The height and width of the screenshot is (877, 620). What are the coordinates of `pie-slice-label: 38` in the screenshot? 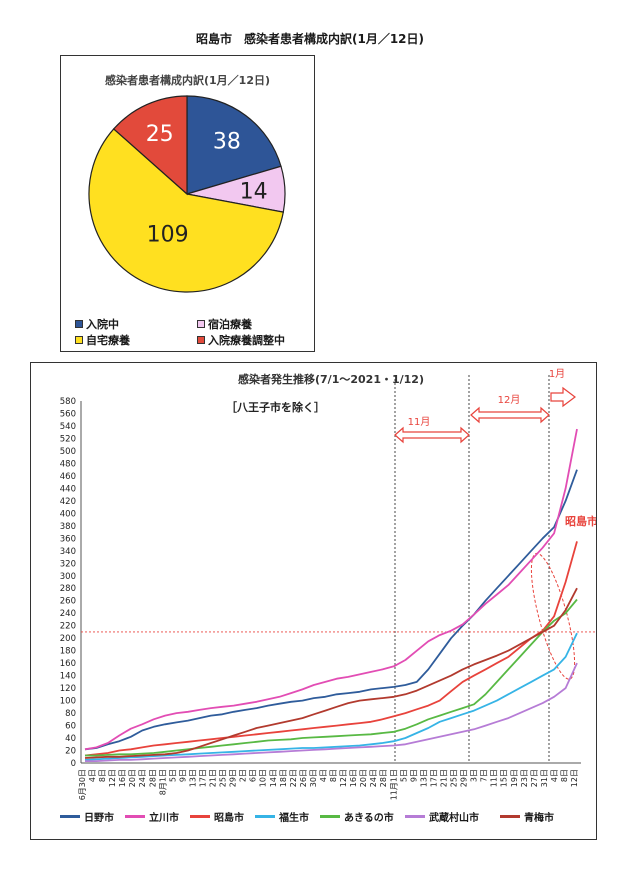 It's located at (227, 142).